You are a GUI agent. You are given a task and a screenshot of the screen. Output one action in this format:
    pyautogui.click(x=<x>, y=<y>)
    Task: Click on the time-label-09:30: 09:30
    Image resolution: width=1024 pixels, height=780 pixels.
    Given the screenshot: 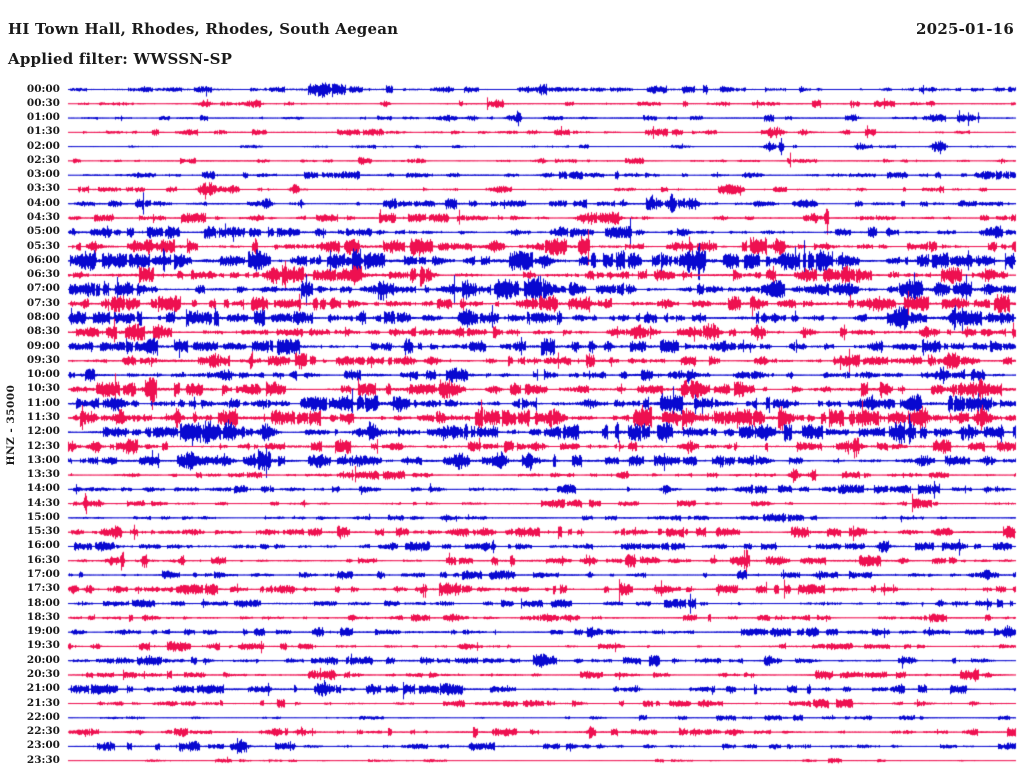 What is the action you would take?
    pyautogui.click(x=43, y=359)
    